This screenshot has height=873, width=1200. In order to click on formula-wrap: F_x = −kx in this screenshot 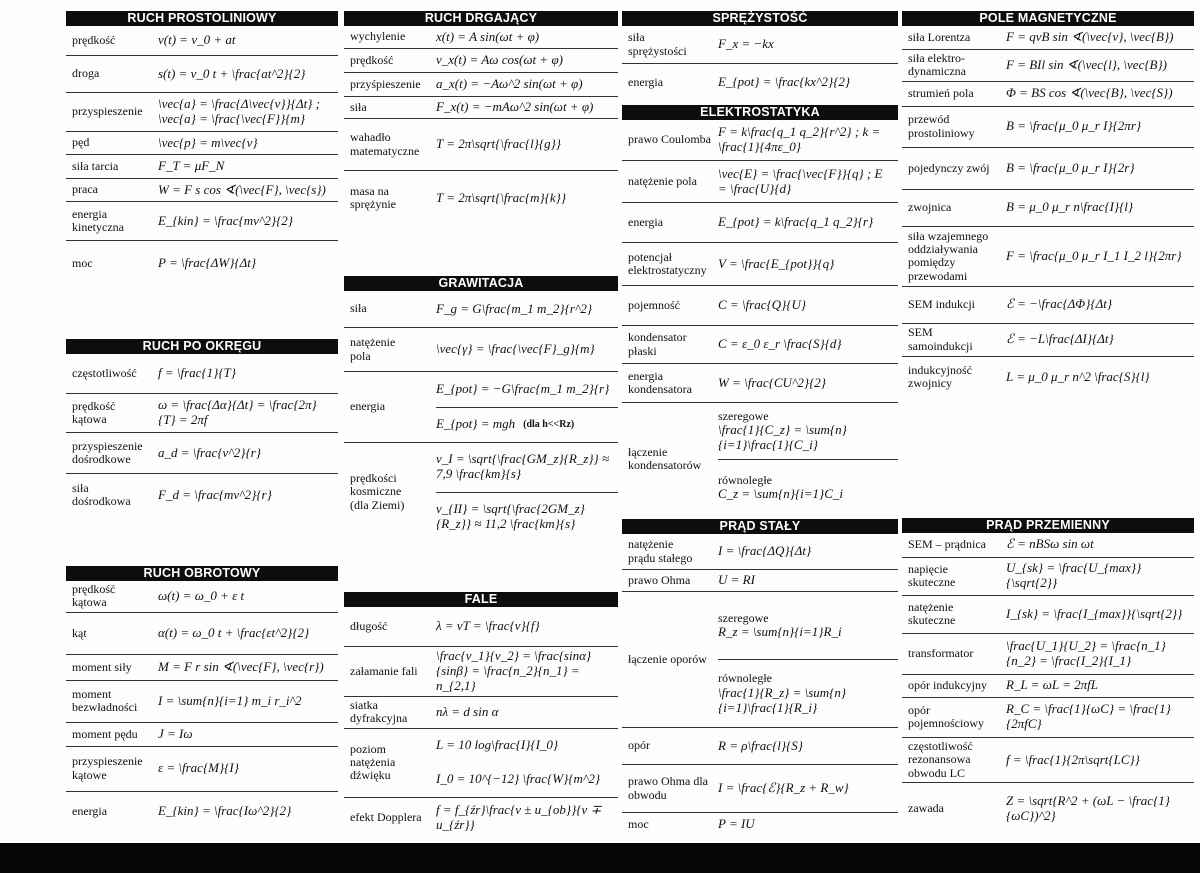, I will do `click(806, 44)`.